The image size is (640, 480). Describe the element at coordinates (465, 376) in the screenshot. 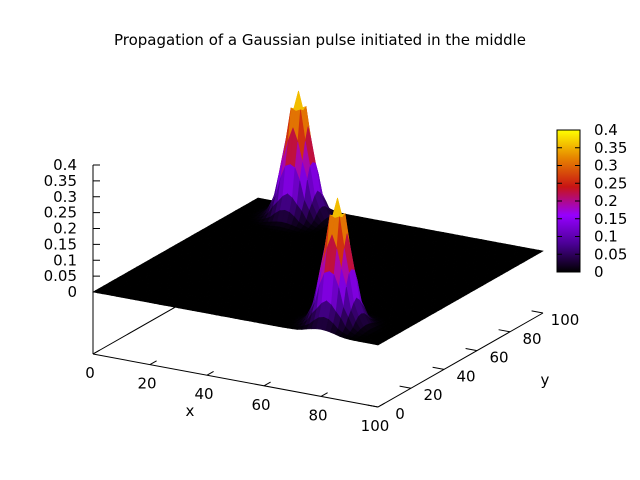

I see `y-tick-label: 40` at that location.